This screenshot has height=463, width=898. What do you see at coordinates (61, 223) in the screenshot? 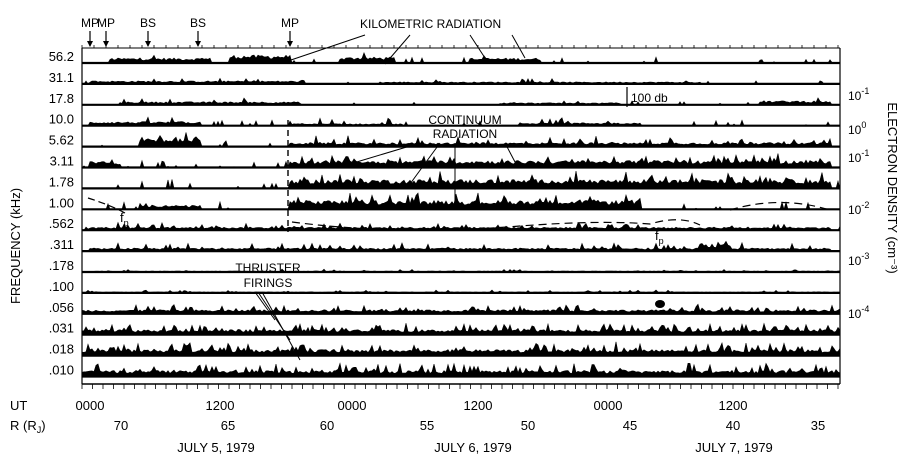
I see `frequency-tick-label: .562` at bounding box center [61, 223].